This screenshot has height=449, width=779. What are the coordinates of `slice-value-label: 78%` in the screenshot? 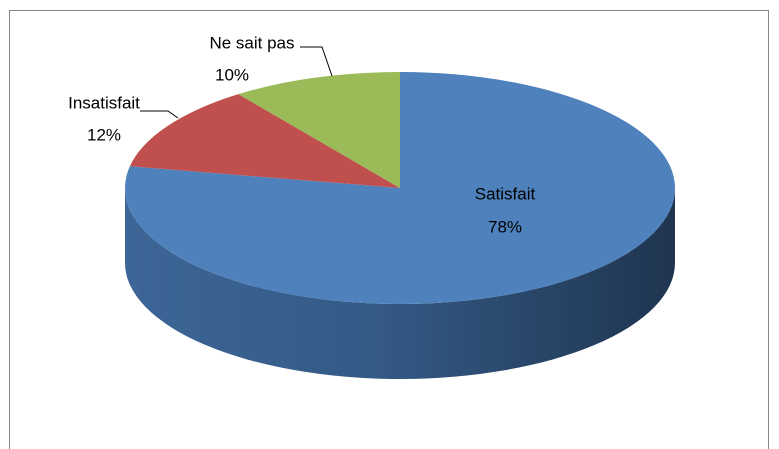 It's located at (505, 226).